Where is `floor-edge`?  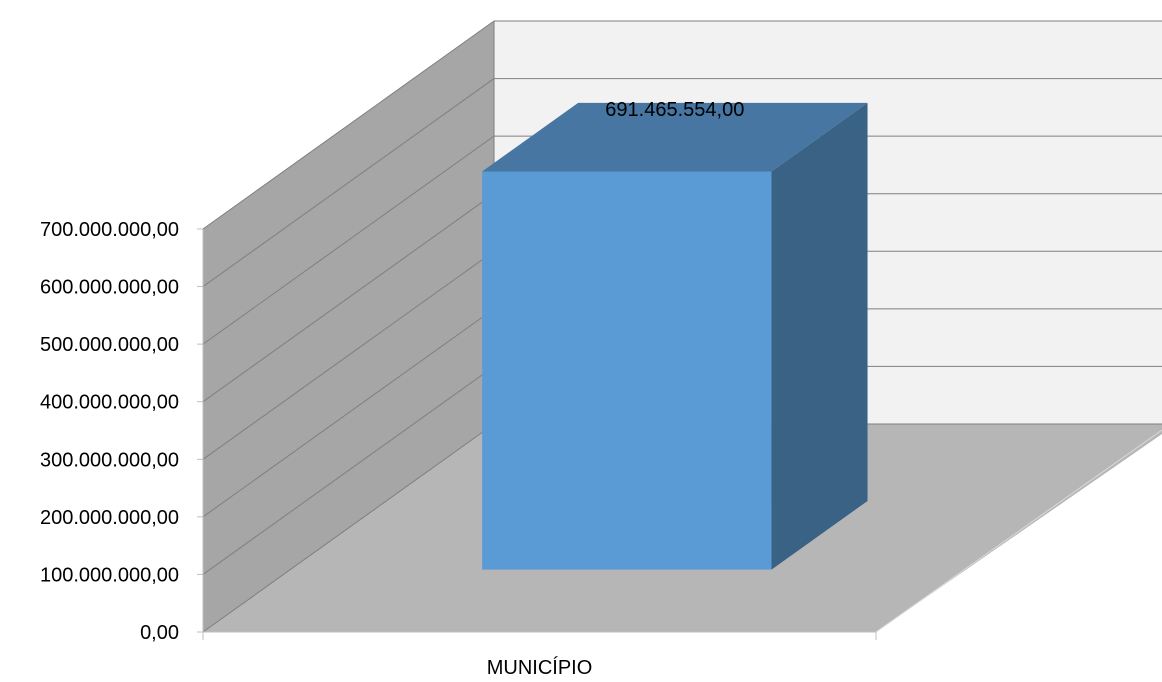 floor-edge is located at coordinates (1018, 531).